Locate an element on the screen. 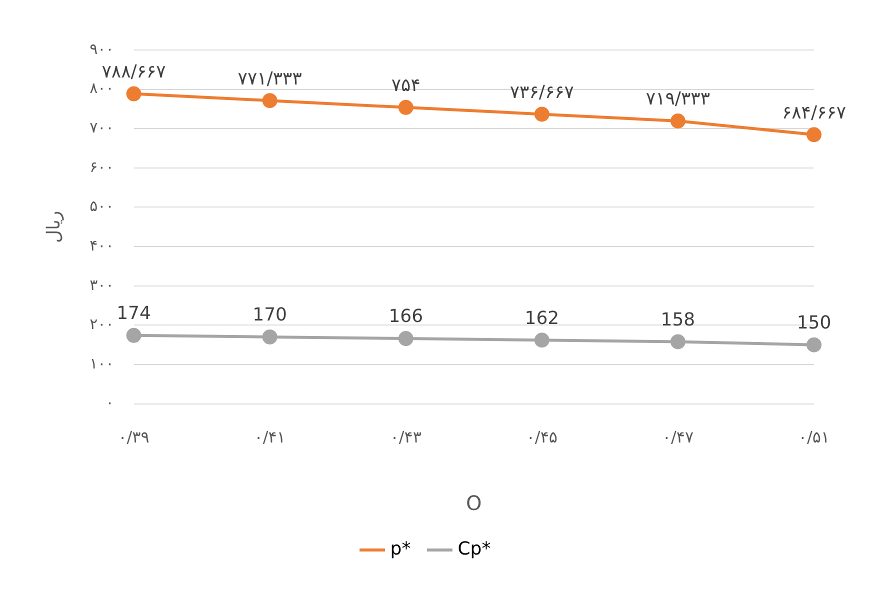 This screenshot has width=874, height=599. data-label: ۶۸۴/۶۶۷ is located at coordinates (814, 113).